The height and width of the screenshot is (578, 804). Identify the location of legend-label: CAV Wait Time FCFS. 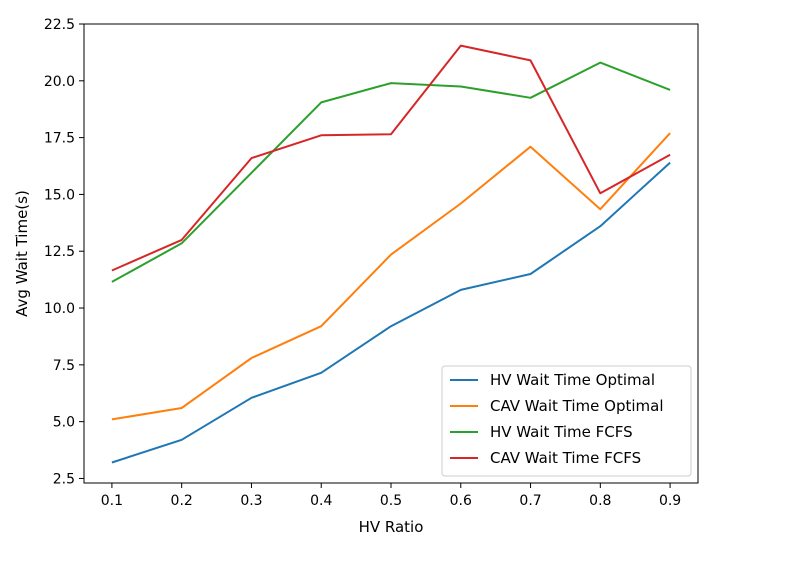
(565, 458).